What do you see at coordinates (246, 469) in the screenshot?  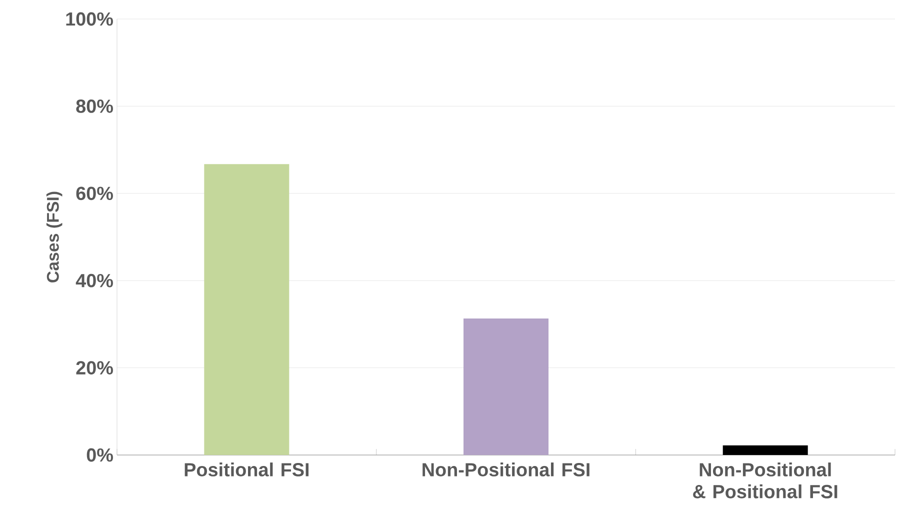 I see `x-tick-label: Positional FSI` at bounding box center [246, 469].